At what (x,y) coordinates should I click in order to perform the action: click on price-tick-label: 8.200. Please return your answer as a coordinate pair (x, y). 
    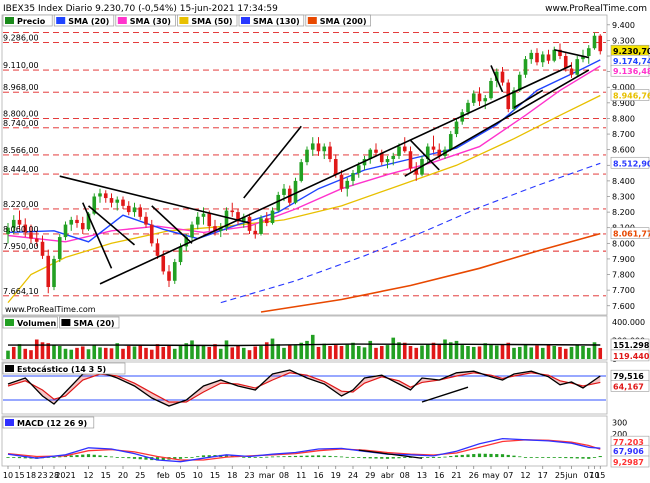
    Looking at the image, I should click on (623, 212).